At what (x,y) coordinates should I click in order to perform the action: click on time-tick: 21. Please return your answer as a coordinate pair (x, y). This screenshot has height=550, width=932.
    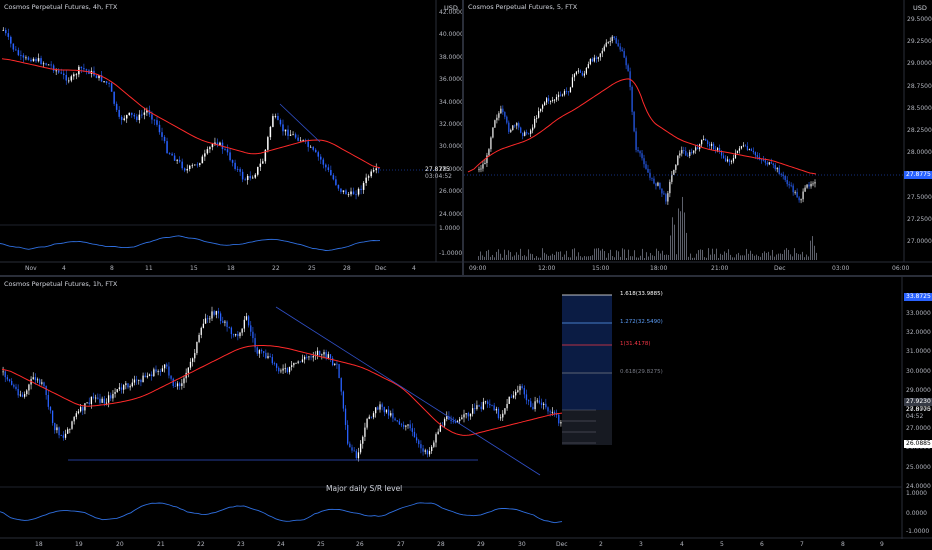
    Looking at the image, I should click on (161, 544).